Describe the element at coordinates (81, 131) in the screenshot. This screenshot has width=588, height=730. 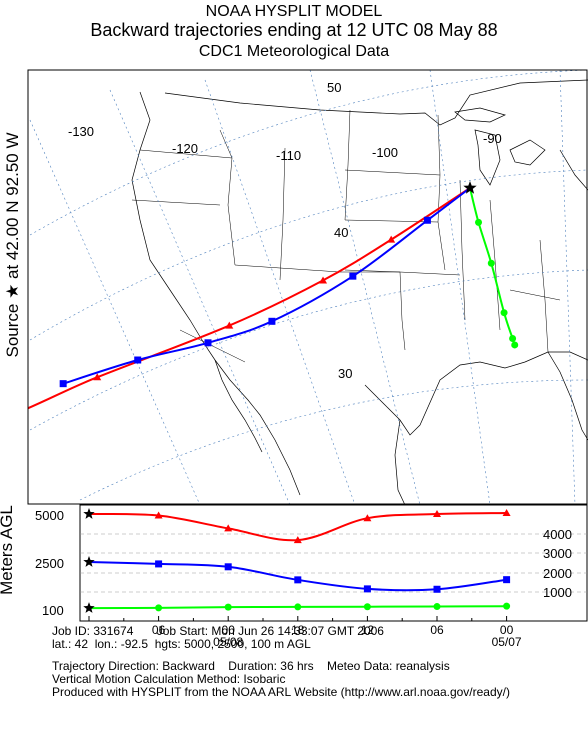
I see `lon-label-130: -130` at that location.